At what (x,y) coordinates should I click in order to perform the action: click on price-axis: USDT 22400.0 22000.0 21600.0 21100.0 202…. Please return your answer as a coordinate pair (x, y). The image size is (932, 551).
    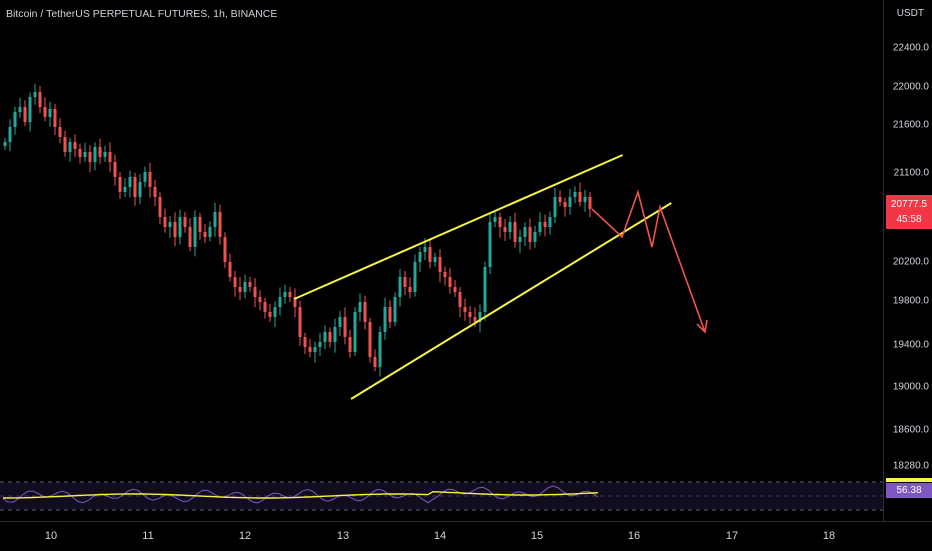
    Looking at the image, I should click on (907, 260).